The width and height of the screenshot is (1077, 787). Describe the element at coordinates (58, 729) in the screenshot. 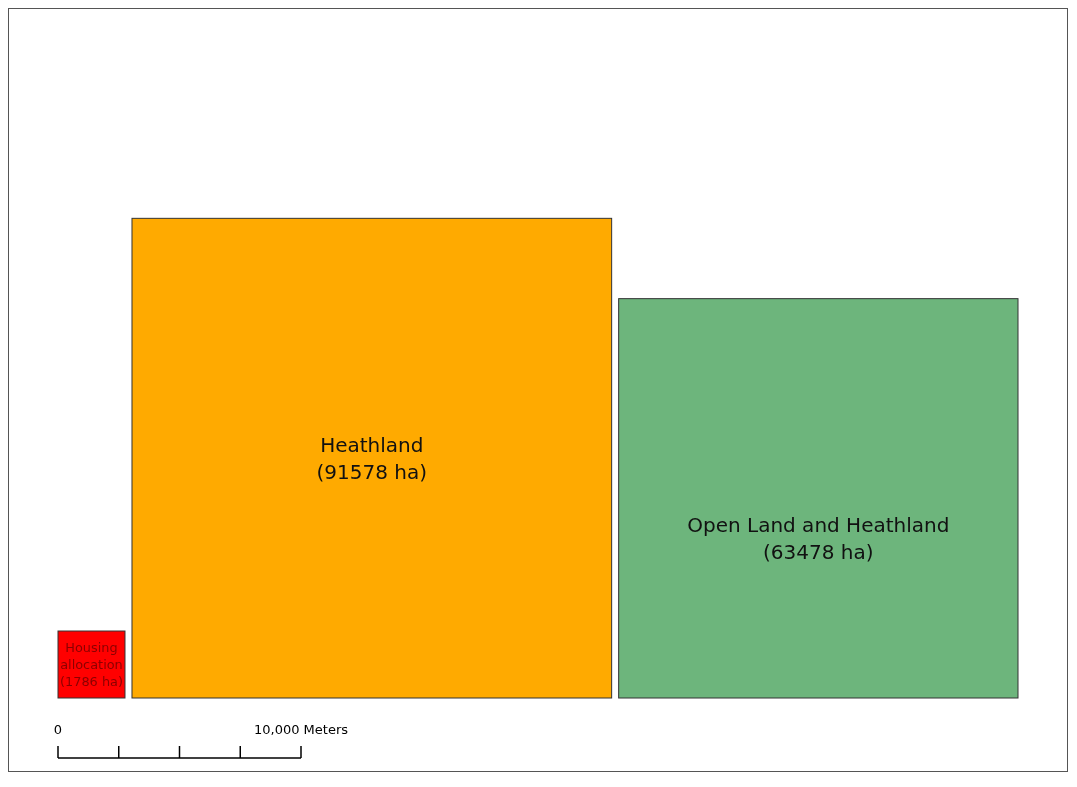

I see `text: 0` at that location.